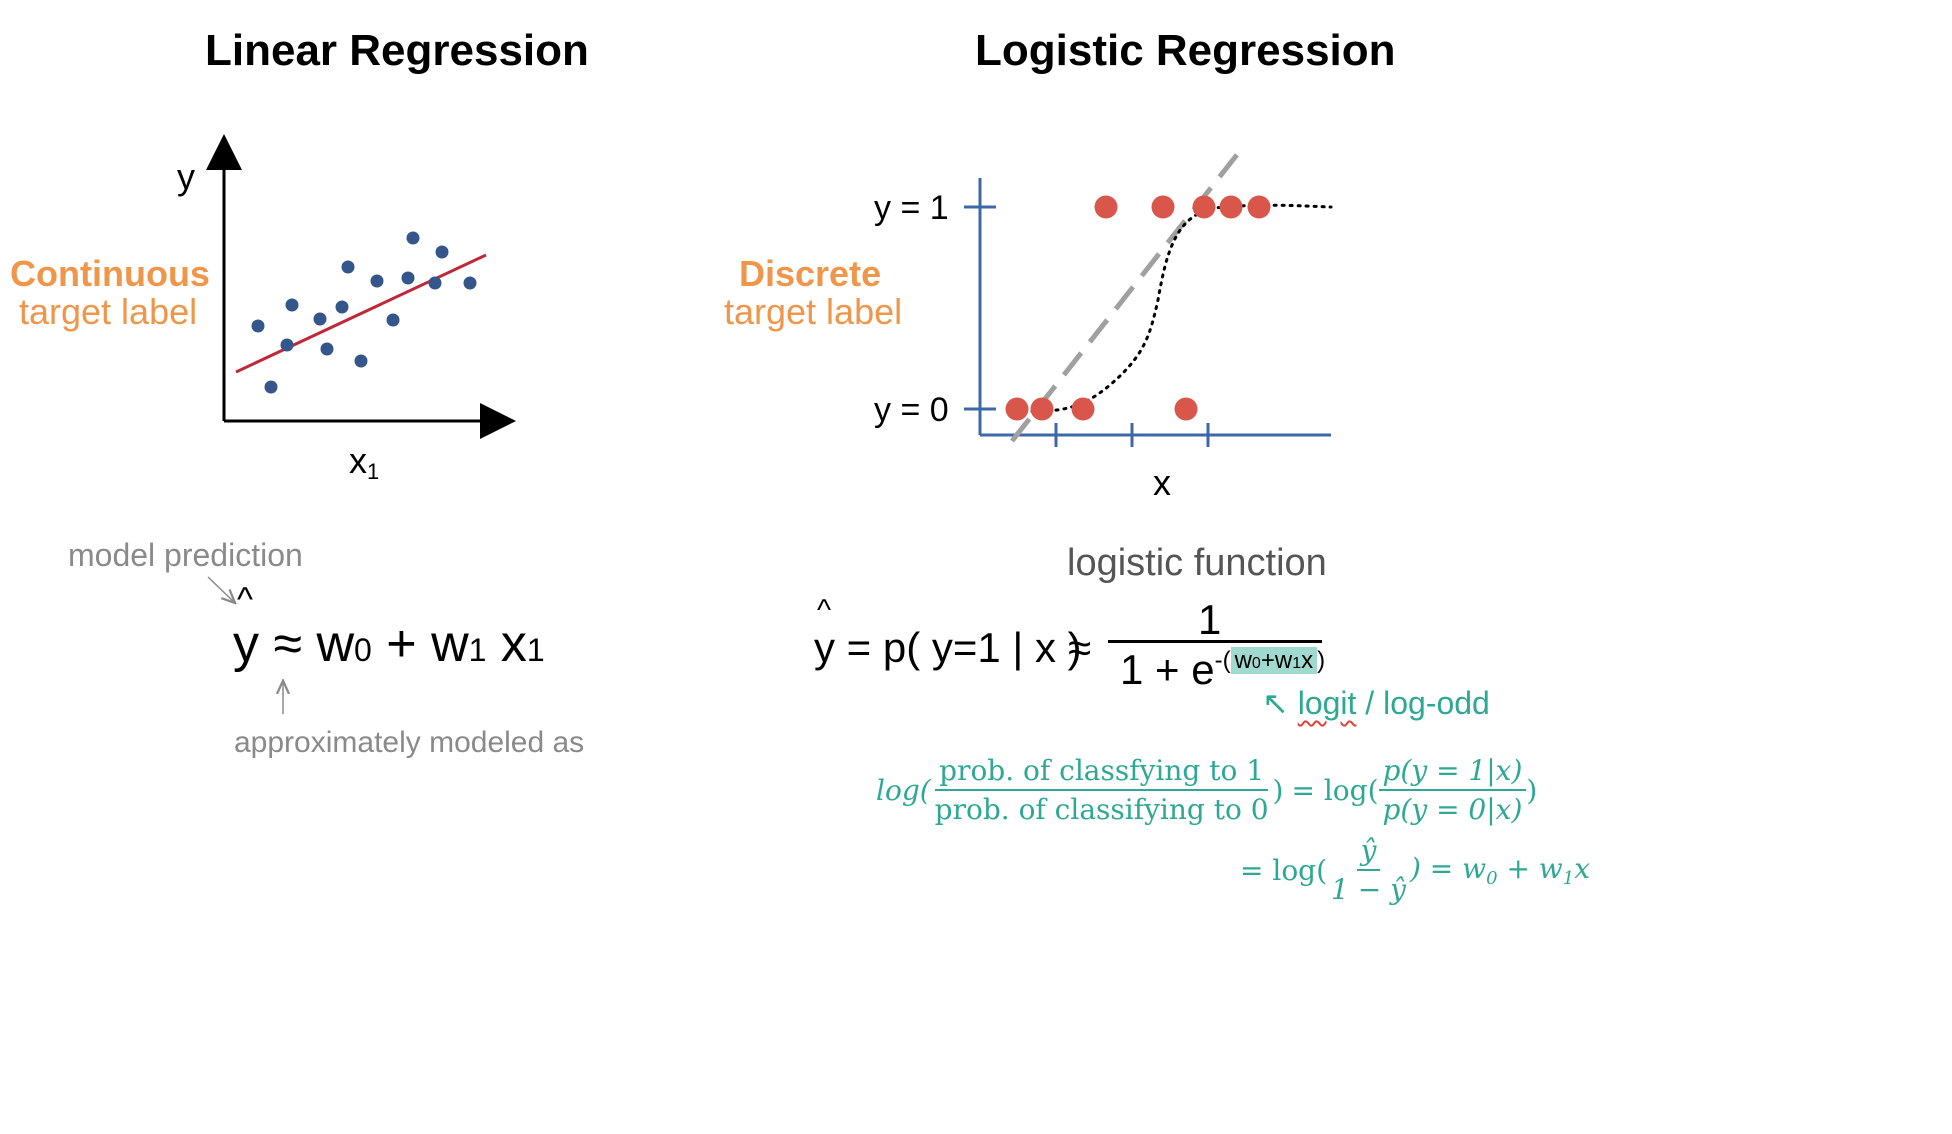 The width and height of the screenshot is (1952, 1134). I want to click on x-symbol: x, so click(358, 460).